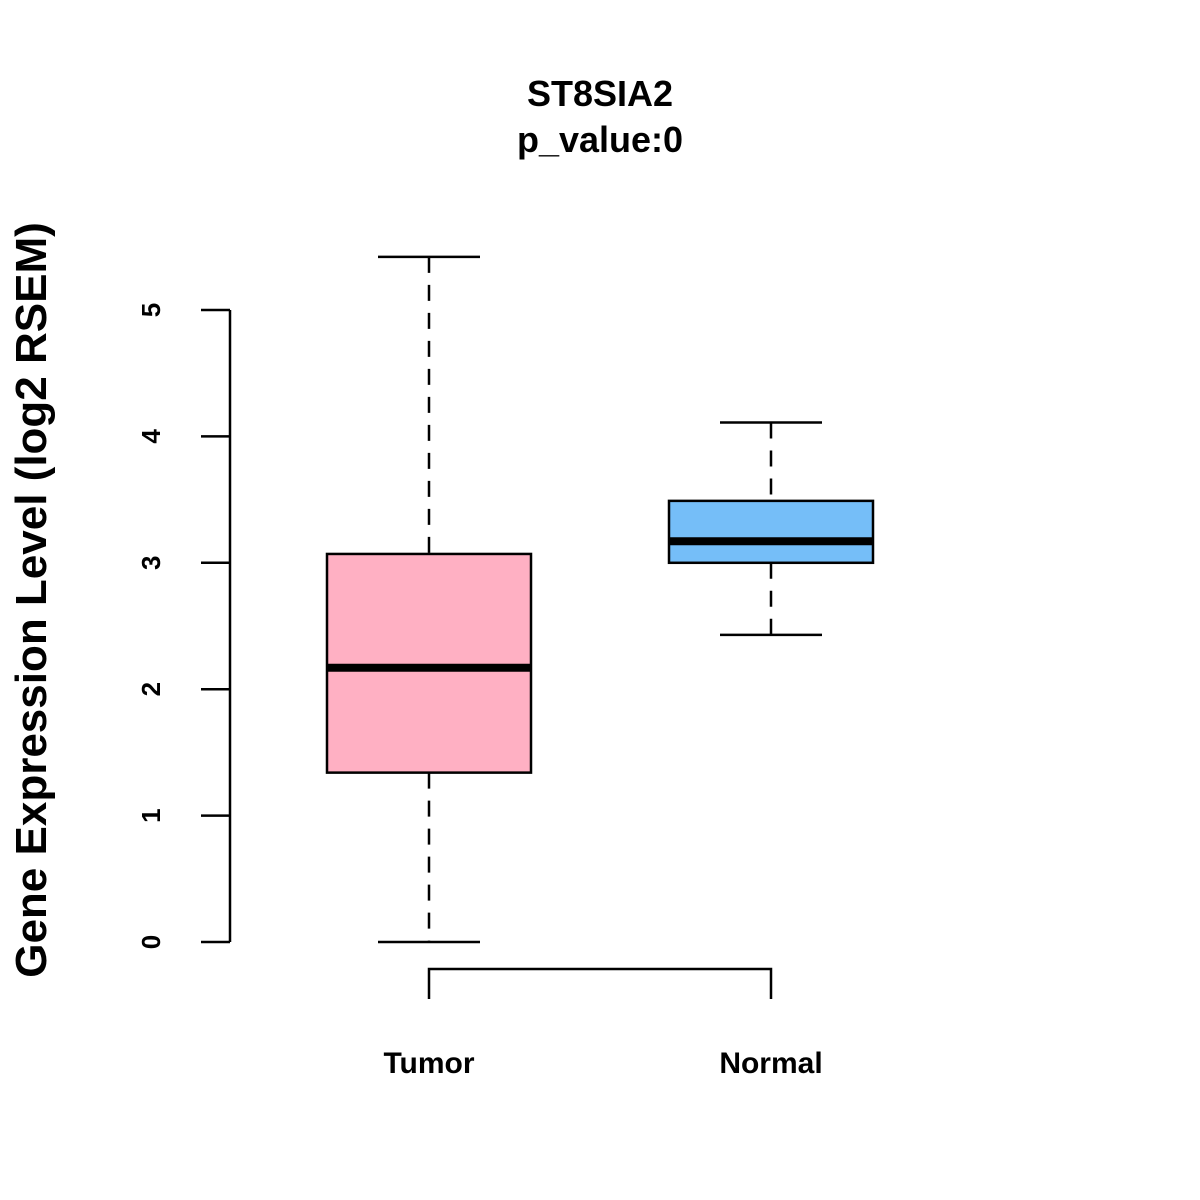 Image resolution: width=1200 pixels, height=1200 pixels. What do you see at coordinates (151, 942) in the screenshot?
I see `y-tick-label-0: 0` at bounding box center [151, 942].